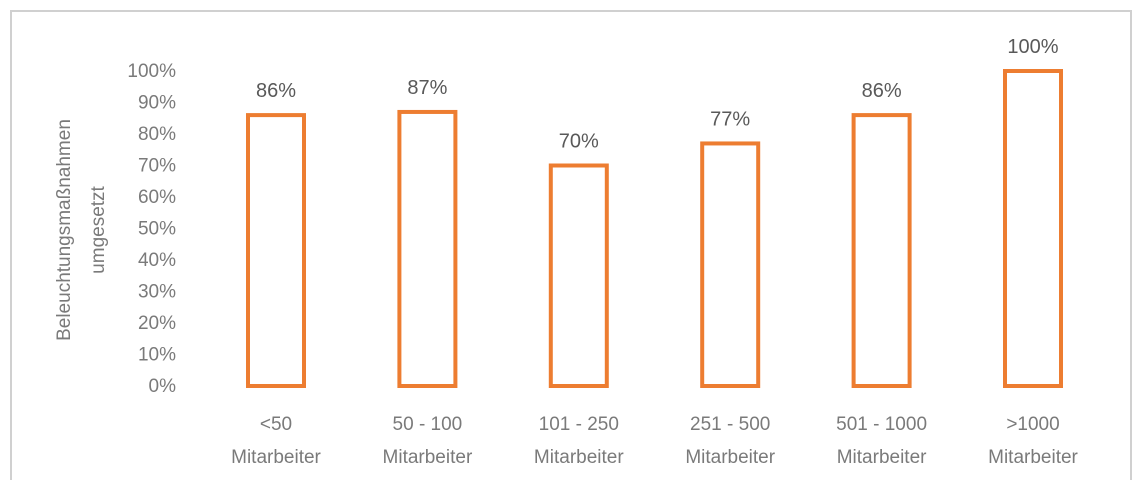 Image resolution: width=1135 pixels, height=480 pixels. Describe the element at coordinates (730, 119) in the screenshot. I see `data-label: 77%` at that location.